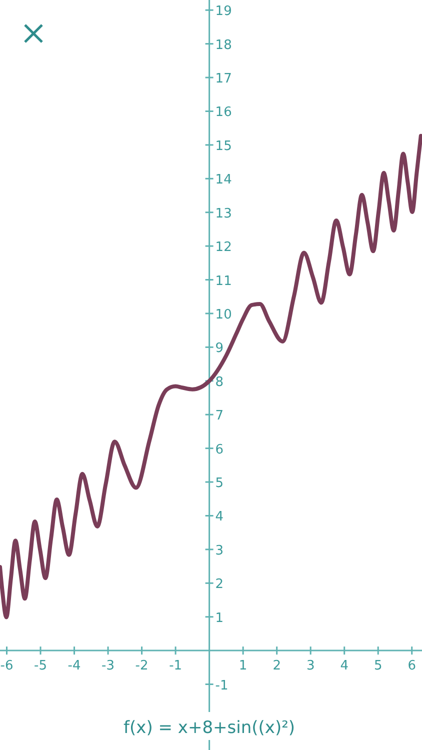  What do you see at coordinates (7, 666) in the screenshot?
I see `x-tick-label: -6` at bounding box center [7, 666].